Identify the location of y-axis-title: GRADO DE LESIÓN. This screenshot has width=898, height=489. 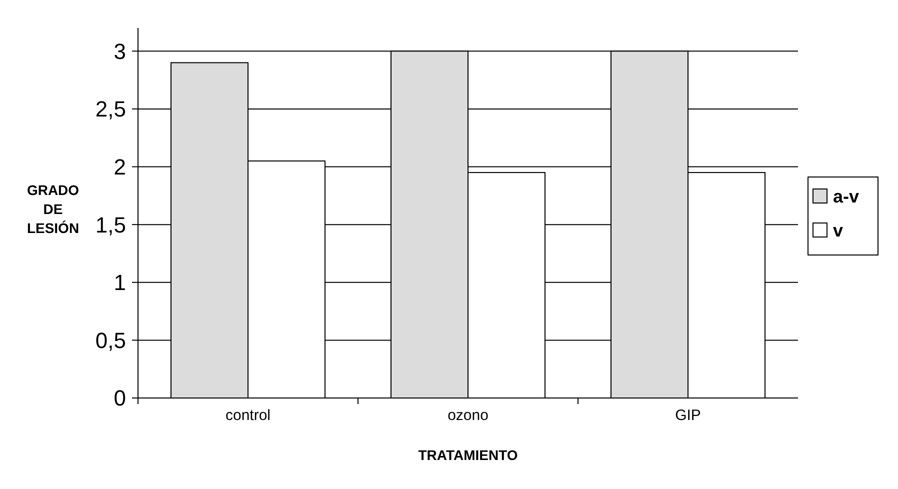
(53, 209).